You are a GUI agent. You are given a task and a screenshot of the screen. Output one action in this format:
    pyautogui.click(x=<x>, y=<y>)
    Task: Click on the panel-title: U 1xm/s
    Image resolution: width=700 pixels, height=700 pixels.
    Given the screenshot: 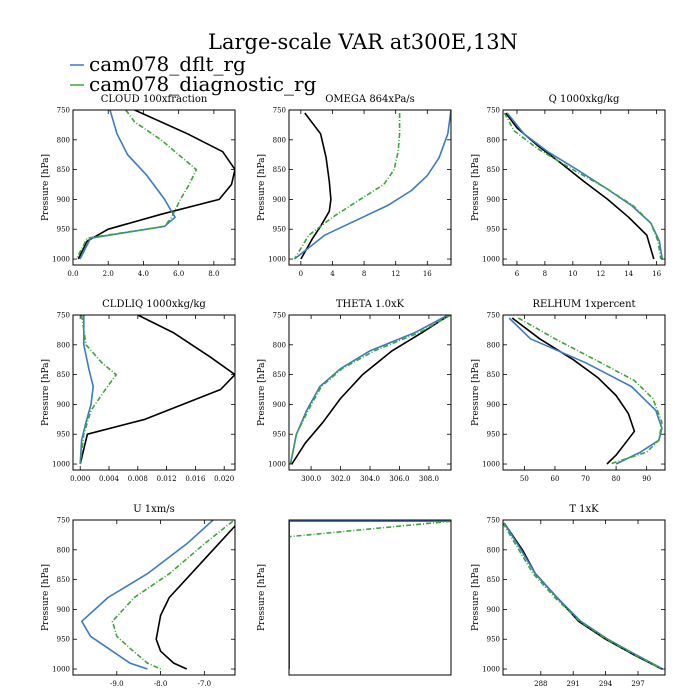 What is the action you would take?
    pyautogui.click(x=154, y=509)
    